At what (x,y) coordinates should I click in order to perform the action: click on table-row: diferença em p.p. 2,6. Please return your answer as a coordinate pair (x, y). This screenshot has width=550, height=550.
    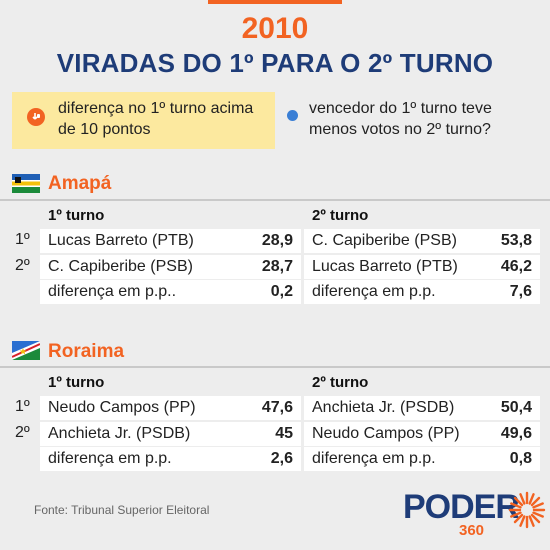
    Looking at the image, I should click on (170, 459).